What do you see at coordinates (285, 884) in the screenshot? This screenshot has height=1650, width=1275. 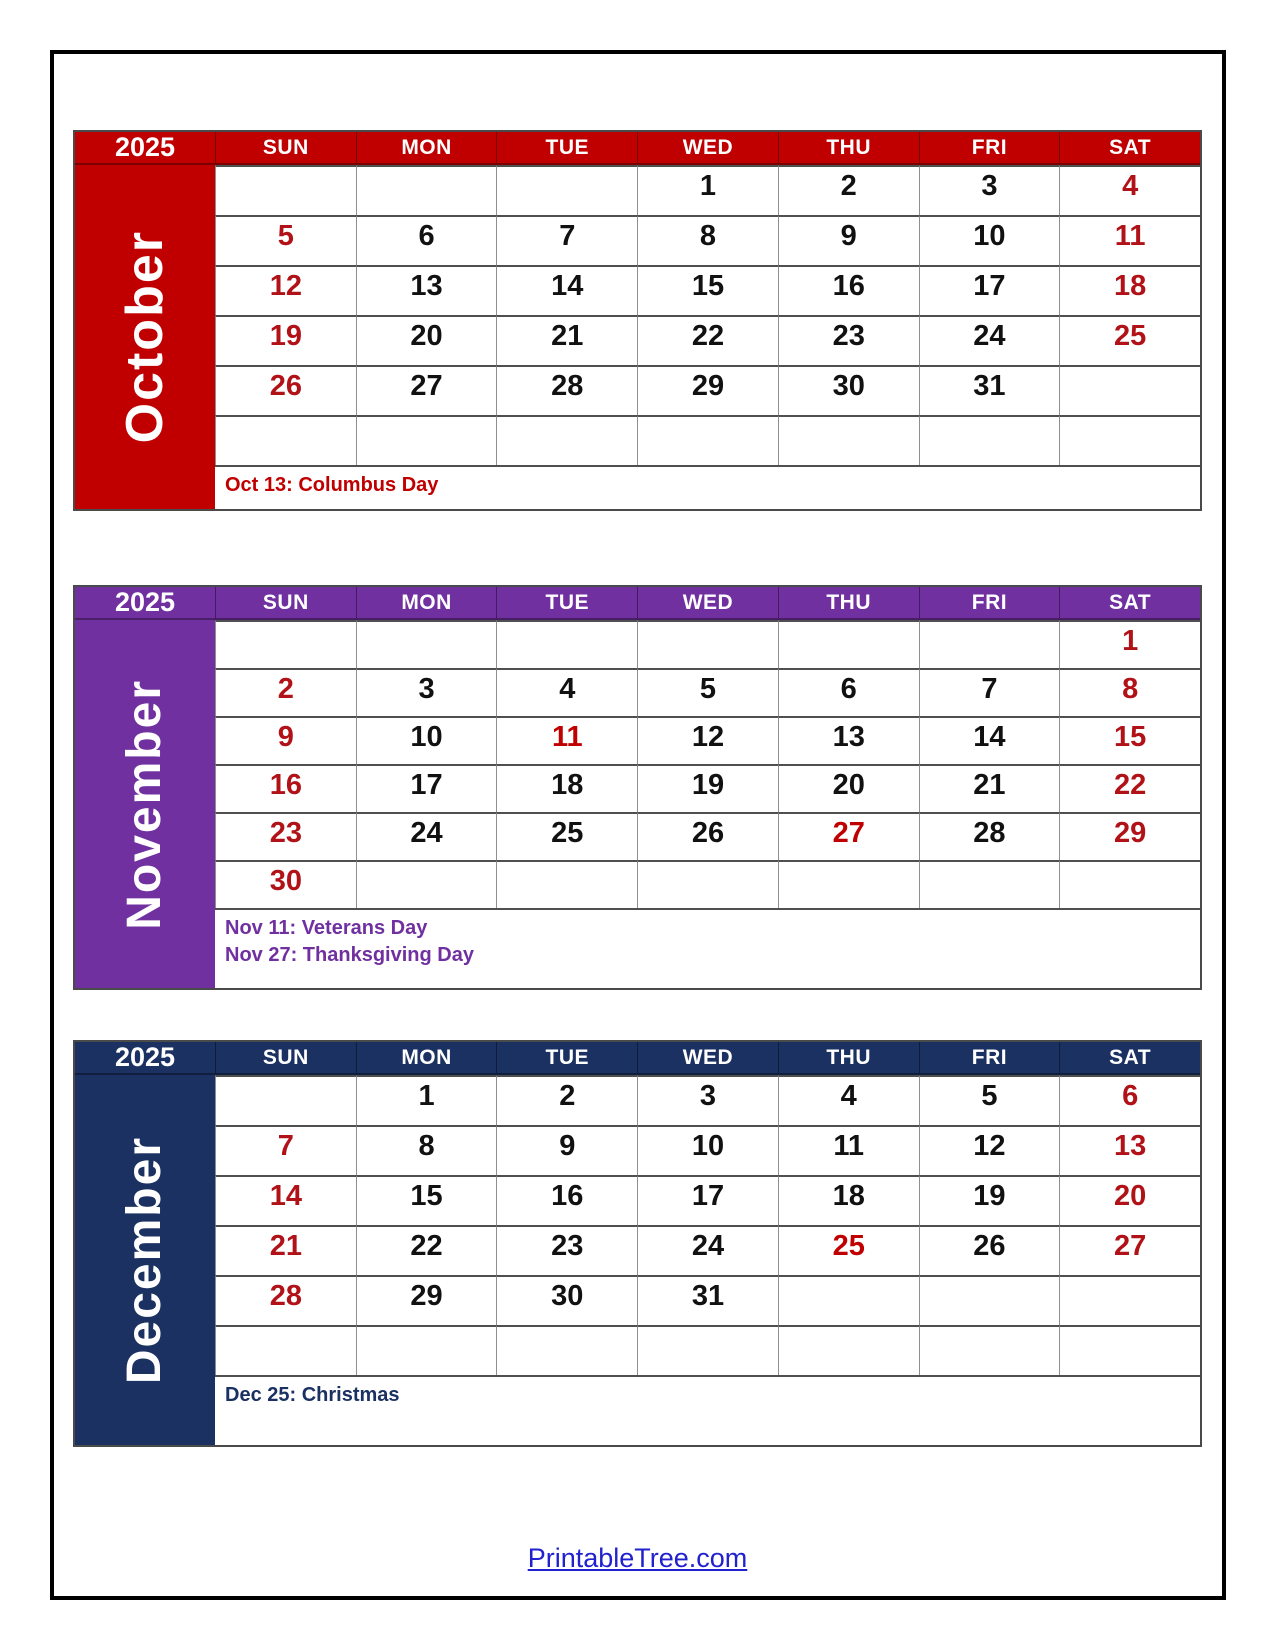 I see `date-cell: 30` at bounding box center [285, 884].